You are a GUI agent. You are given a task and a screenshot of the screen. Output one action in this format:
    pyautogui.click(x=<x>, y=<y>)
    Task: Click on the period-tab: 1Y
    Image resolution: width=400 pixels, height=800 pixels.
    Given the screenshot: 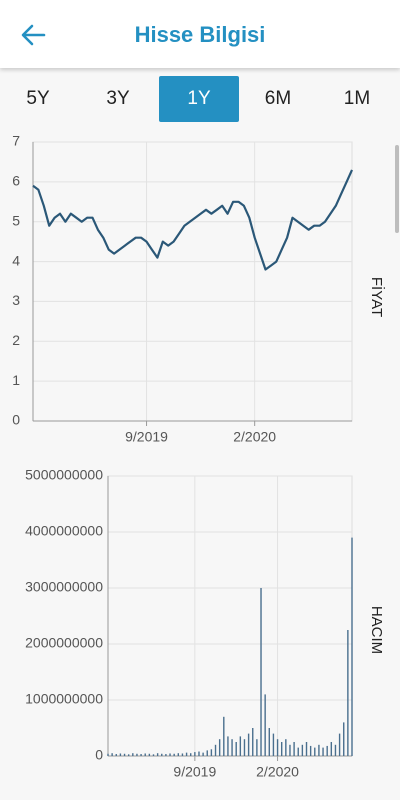 What is the action you would take?
    pyautogui.click(x=199, y=99)
    